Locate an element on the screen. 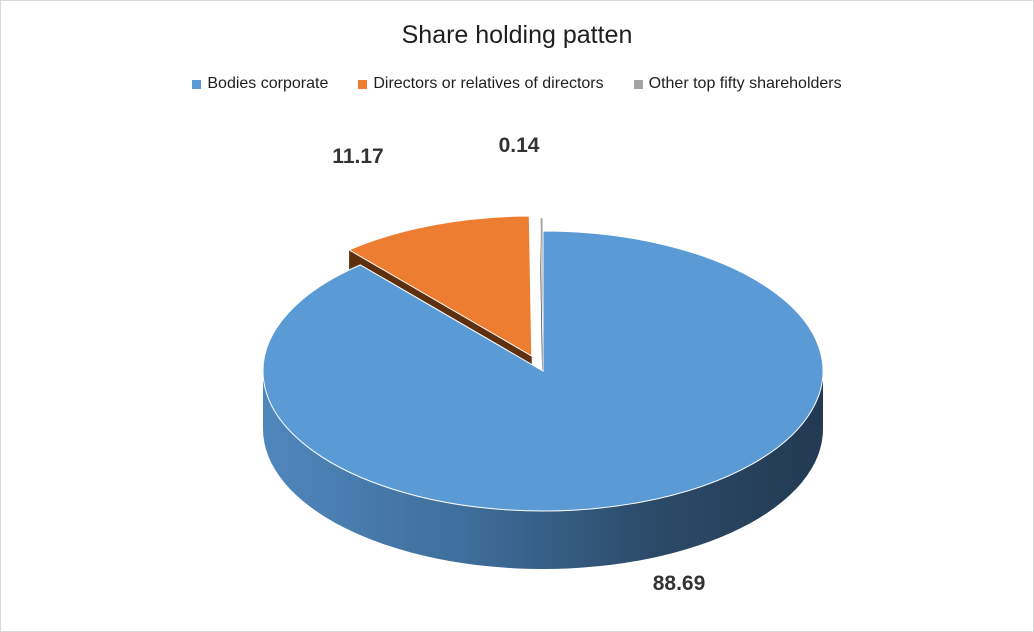  legend-entry-other-top-fifty: Other top fifty shareholders is located at coordinates (737, 84).